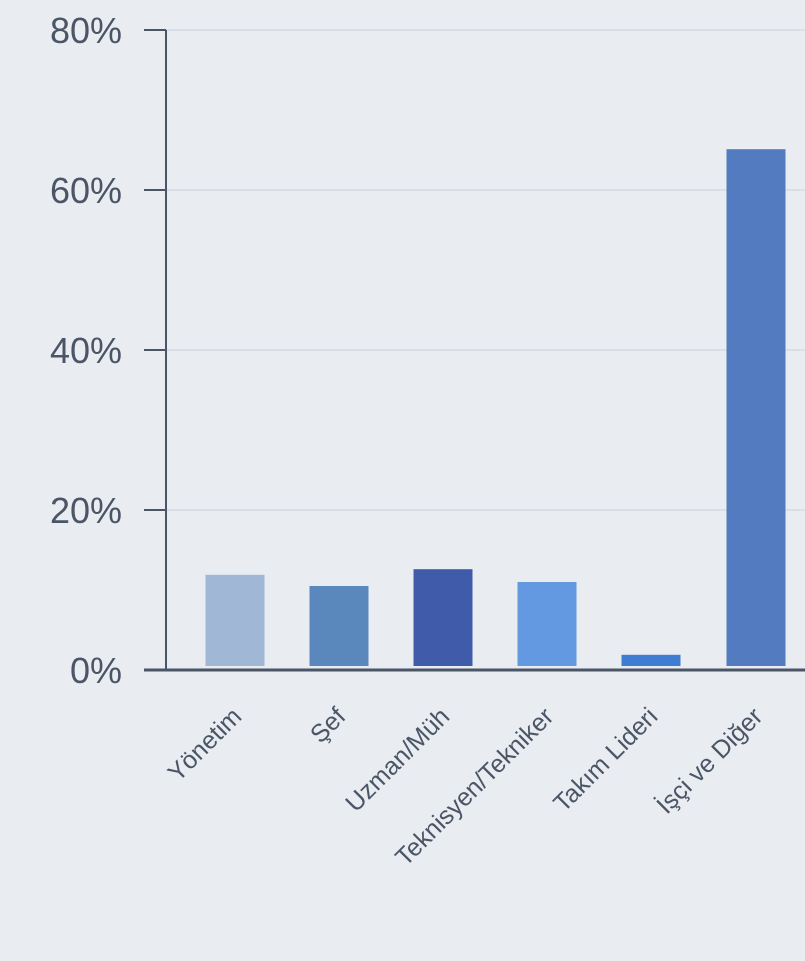  I want to click on x-category-label: Takım Lideri, so click(605, 759).